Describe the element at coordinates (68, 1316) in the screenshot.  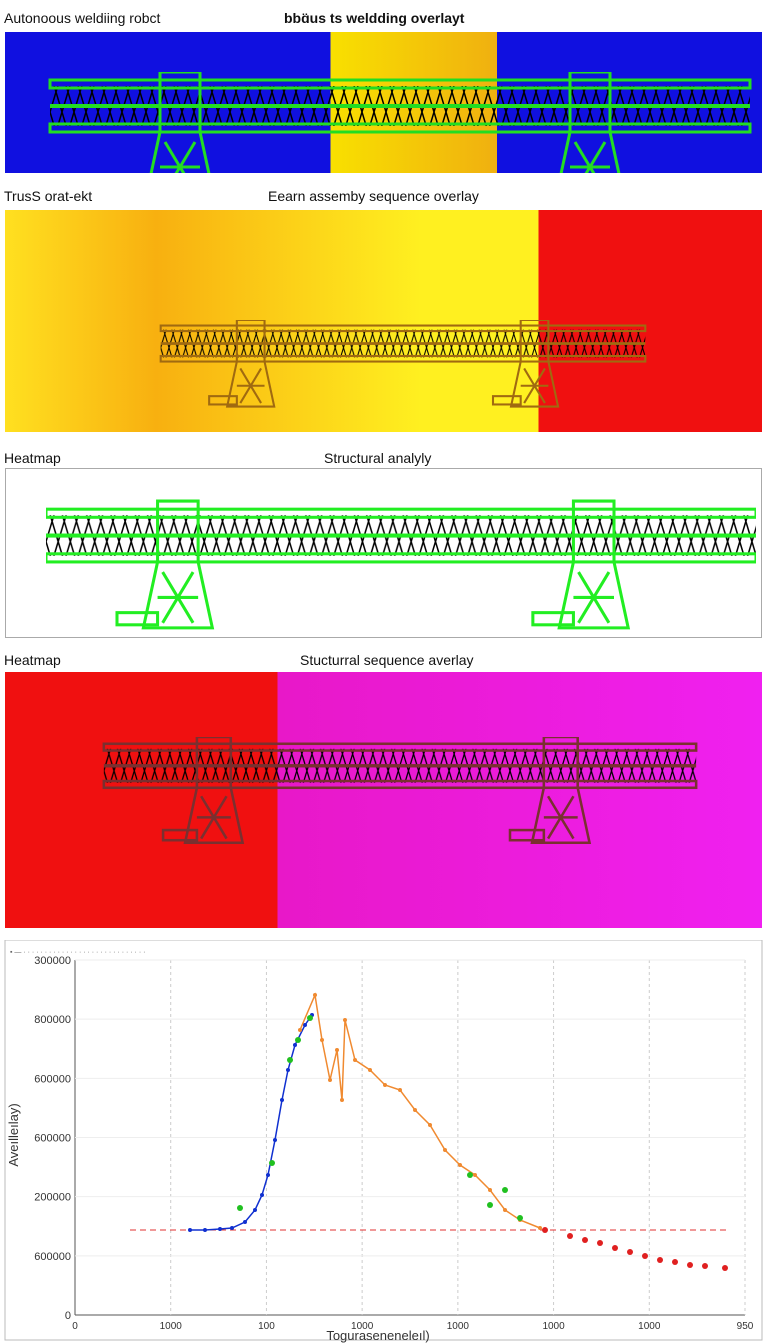
I see `y-tick-label: 0` at that location.